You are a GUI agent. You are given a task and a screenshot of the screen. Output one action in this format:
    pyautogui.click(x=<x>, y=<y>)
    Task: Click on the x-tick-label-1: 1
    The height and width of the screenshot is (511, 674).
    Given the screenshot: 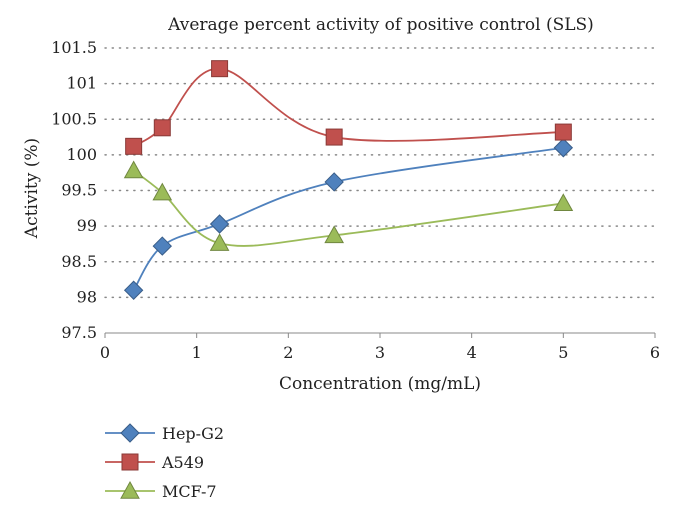 What is the action you would take?
    pyautogui.click(x=197, y=352)
    